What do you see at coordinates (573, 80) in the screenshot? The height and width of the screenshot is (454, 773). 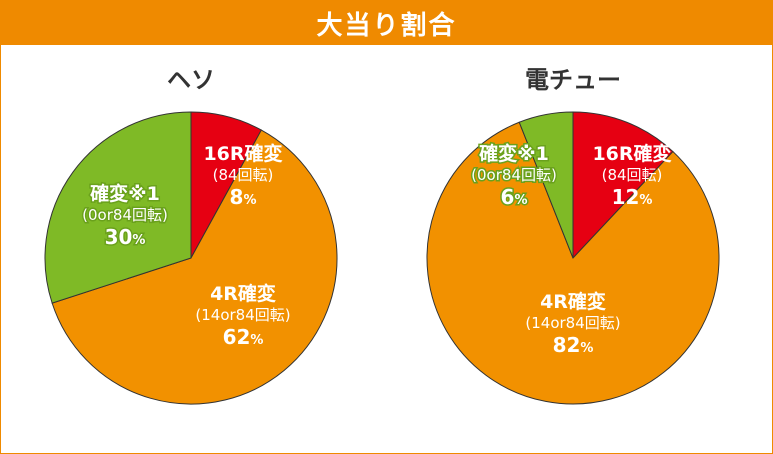 I see `chart-title-denchu: 電チュー` at bounding box center [573, 80].